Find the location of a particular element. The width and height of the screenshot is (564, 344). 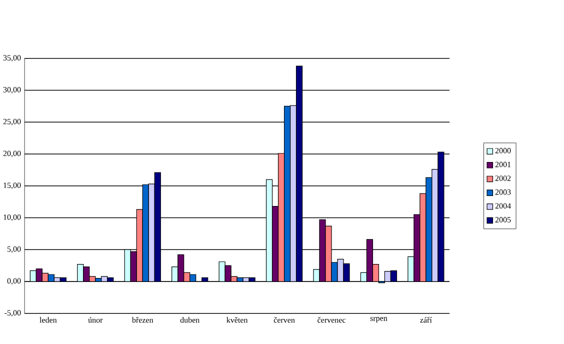

x-tick-label: duben is located at coordinates (190, 320).